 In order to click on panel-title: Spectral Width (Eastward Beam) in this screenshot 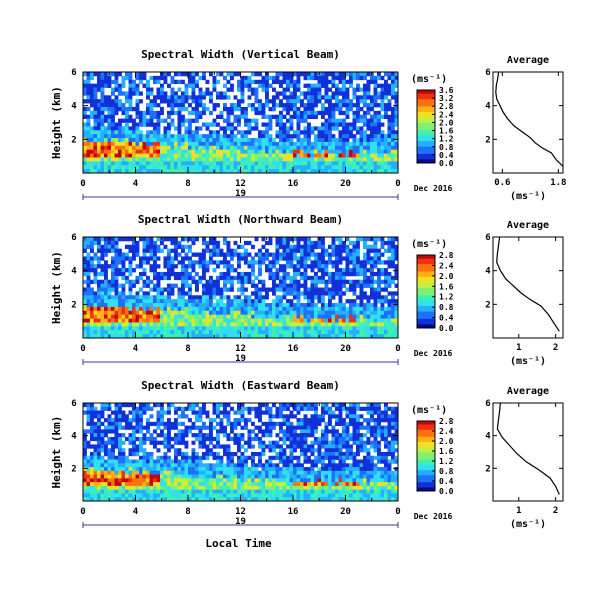, I will do `click(240, 385)`.